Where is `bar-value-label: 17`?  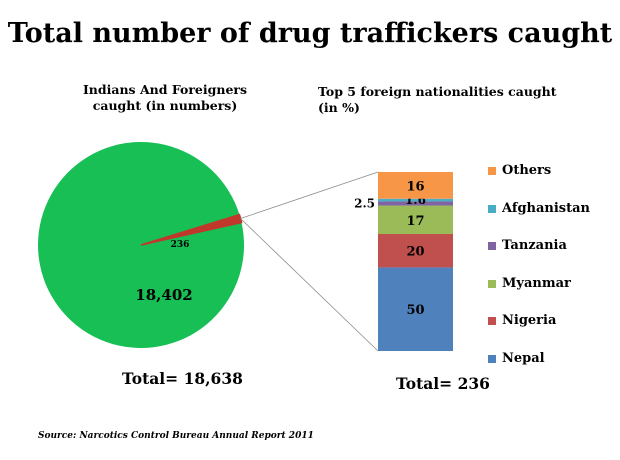
bar-value-label: 17 is located at coordinates (415, 221).